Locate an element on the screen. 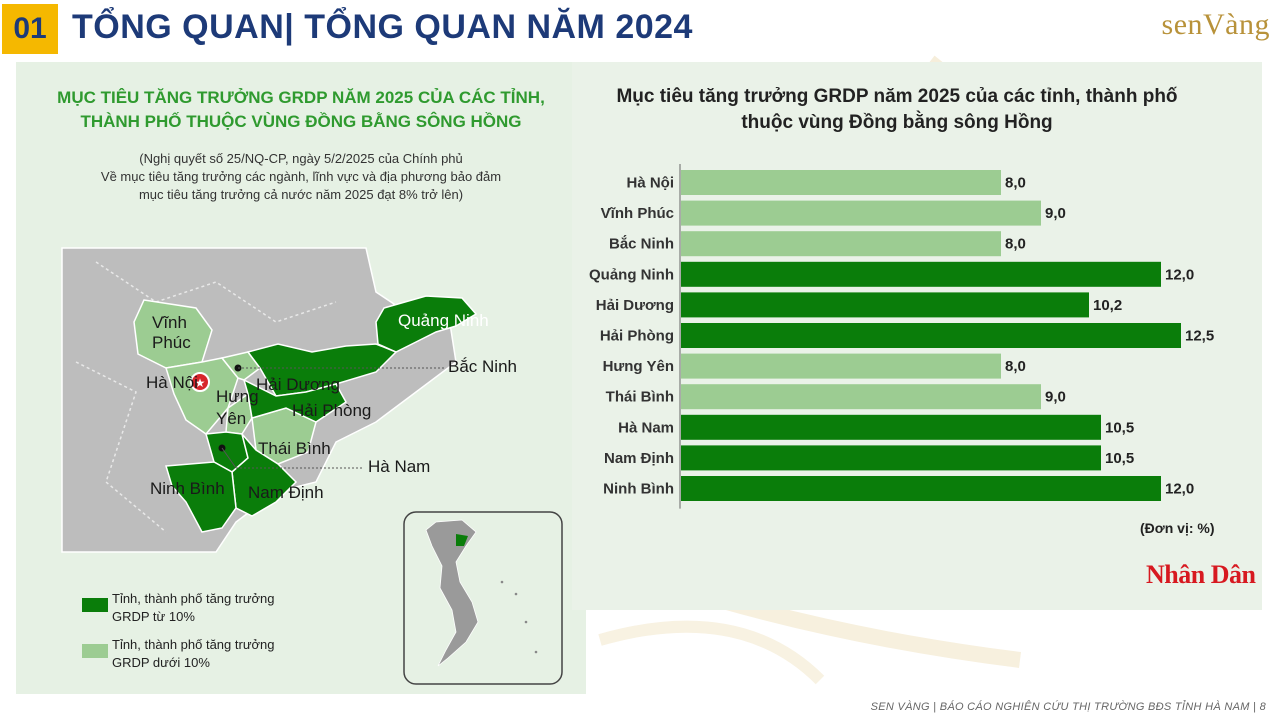  unit-label: (Đơn vị: %) is located at coordinates (1177, 528).